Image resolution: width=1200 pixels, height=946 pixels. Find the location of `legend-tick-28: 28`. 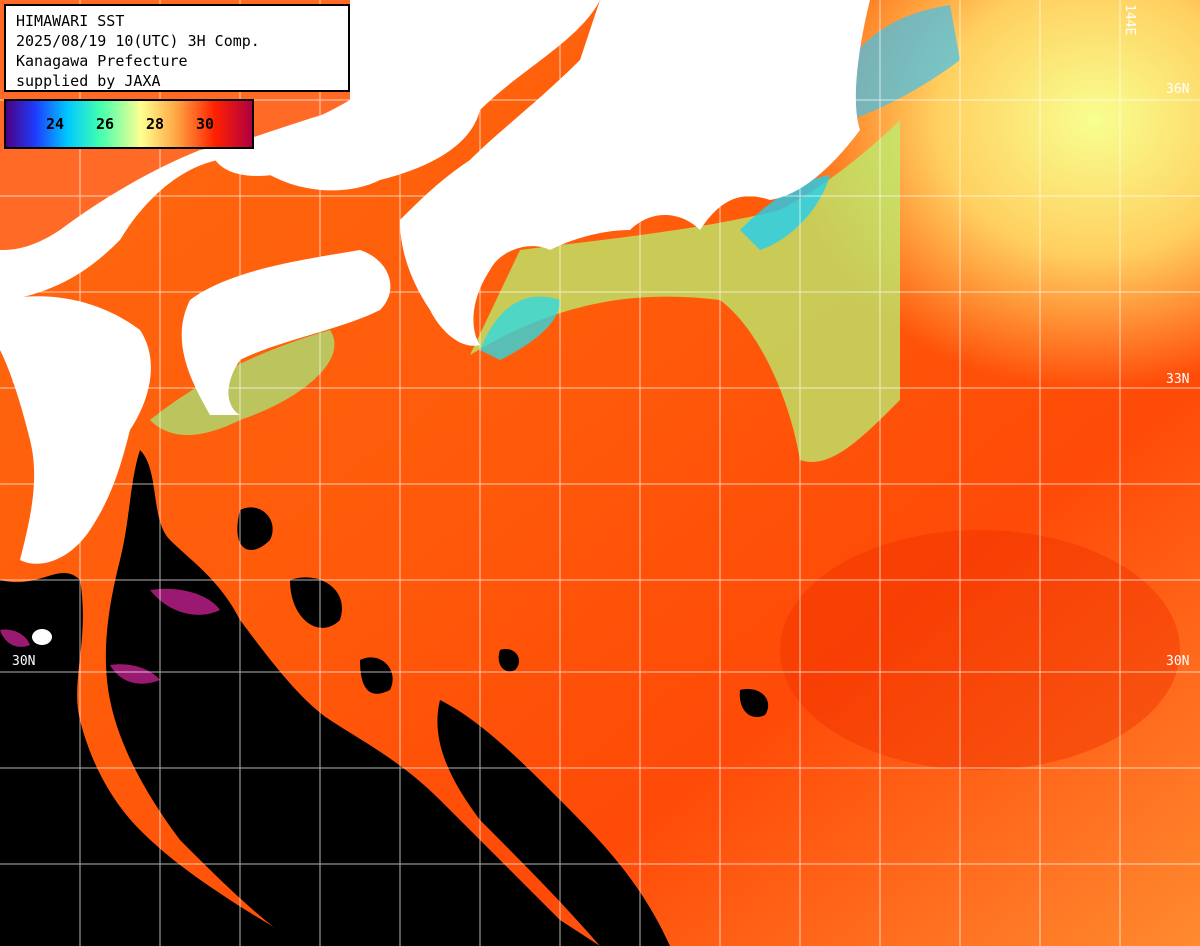

legend-tick-28: 28 is located at coordinates (155, 124).